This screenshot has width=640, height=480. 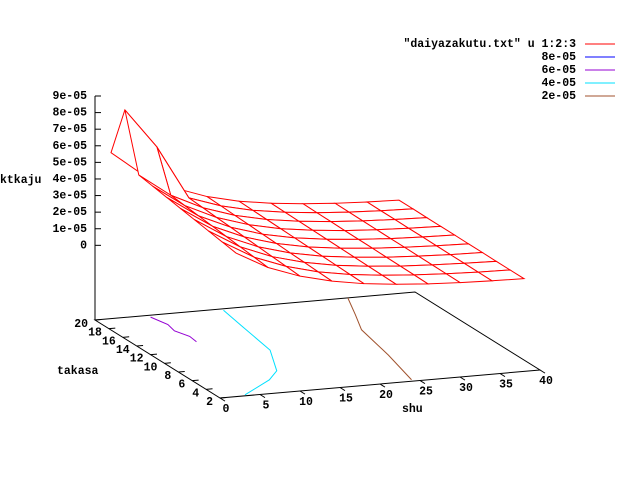 What do you see at coordinates (151, 367) in the screenshot?
I see `y-tick-label: 10` at bounding box center [151, 367].